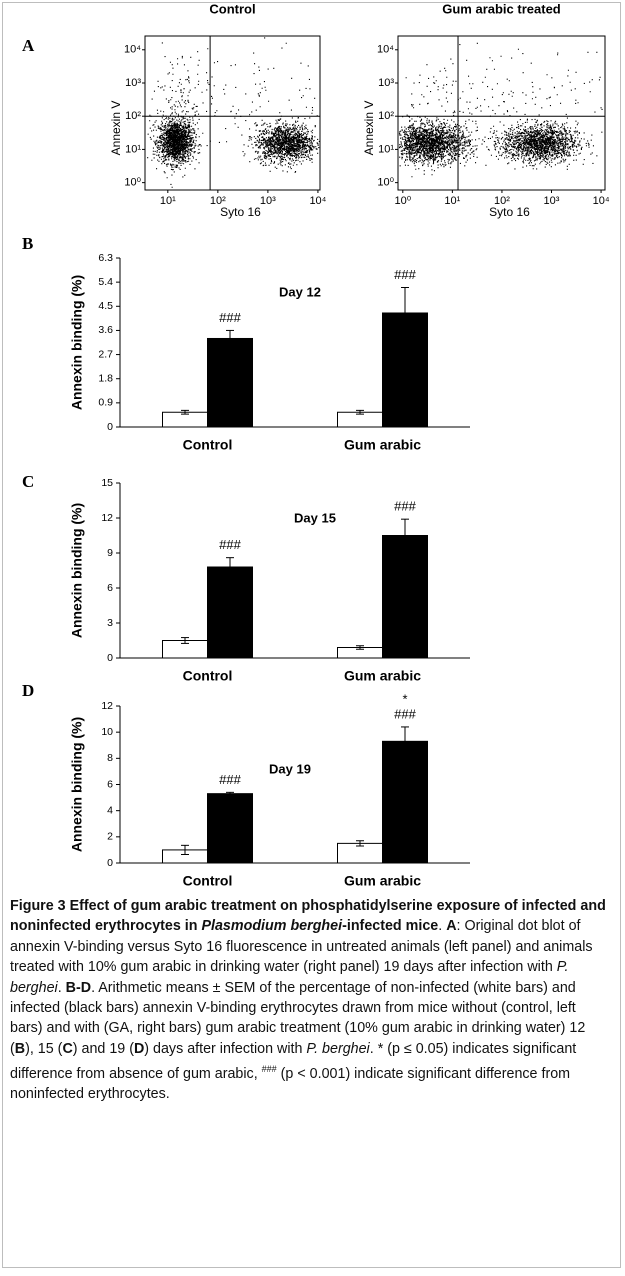 The height and width of the screenshot is (1276, 625). What do you see at coordinates (20, 1048) in the screenshot?
I see `caption-run: B` at bounding box center [20, 1048].